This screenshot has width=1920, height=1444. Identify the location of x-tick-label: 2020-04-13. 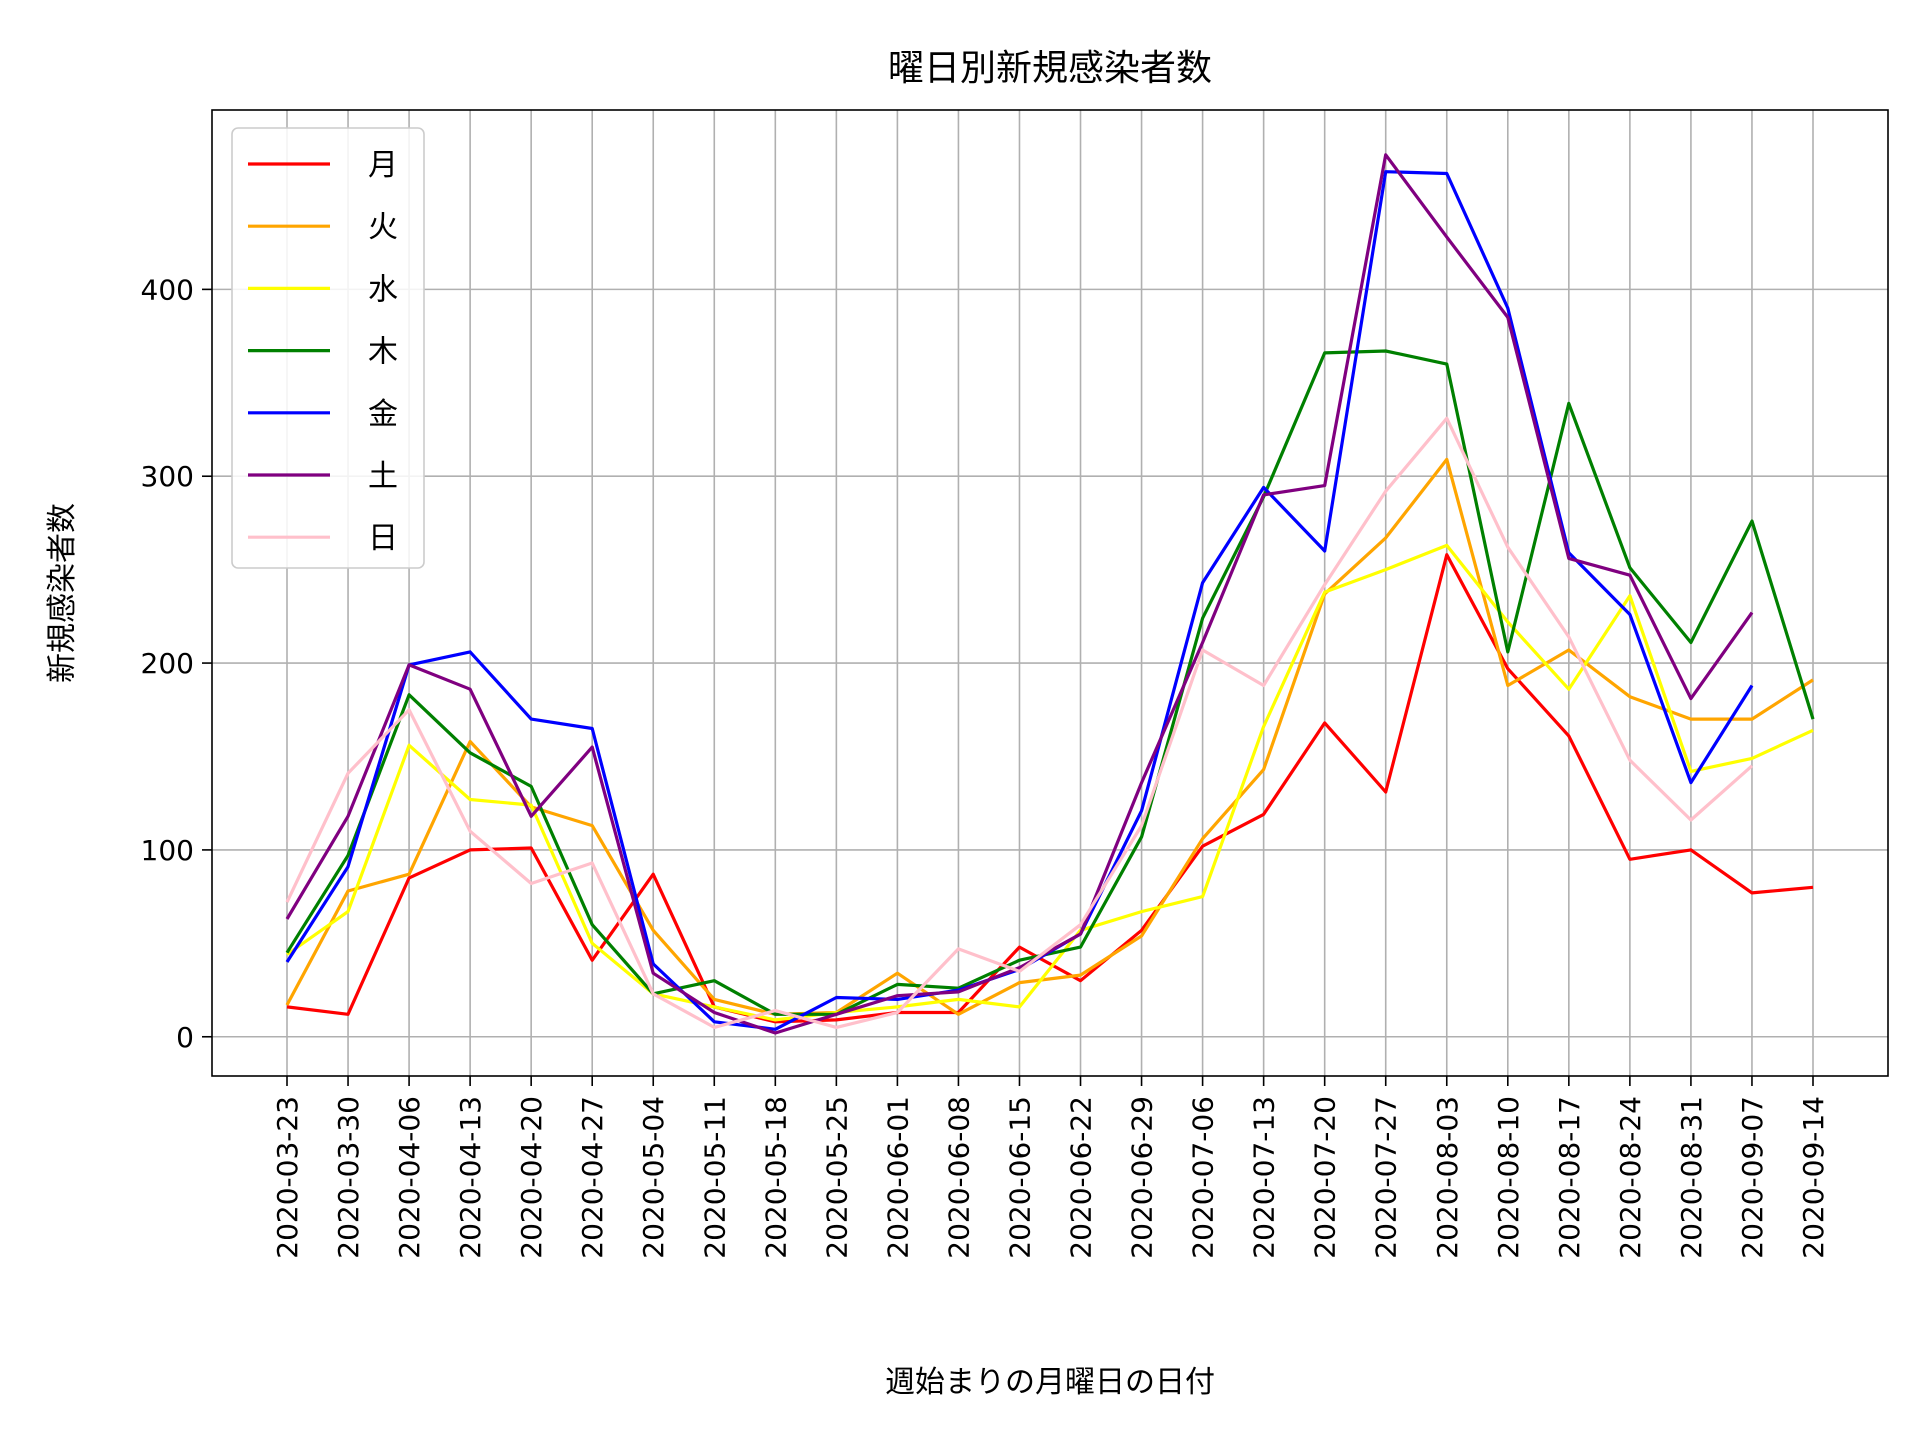
(470, 1177).